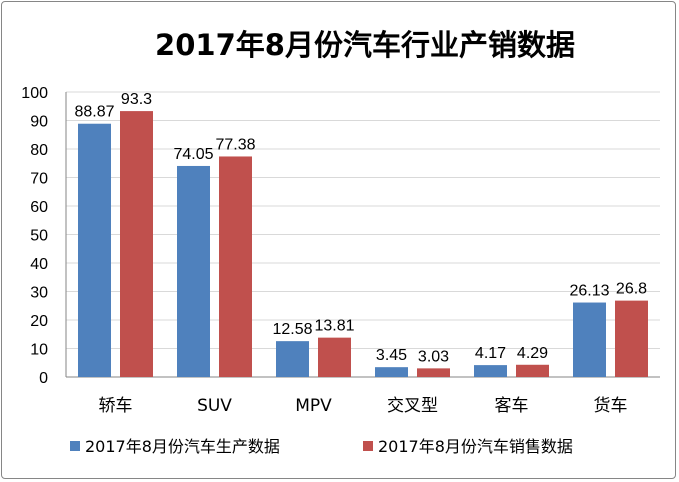  What do you see at coordinates (39, 350) in the screenshot?
I see `y-tick-label: 10` at bounding box center [39, 350].